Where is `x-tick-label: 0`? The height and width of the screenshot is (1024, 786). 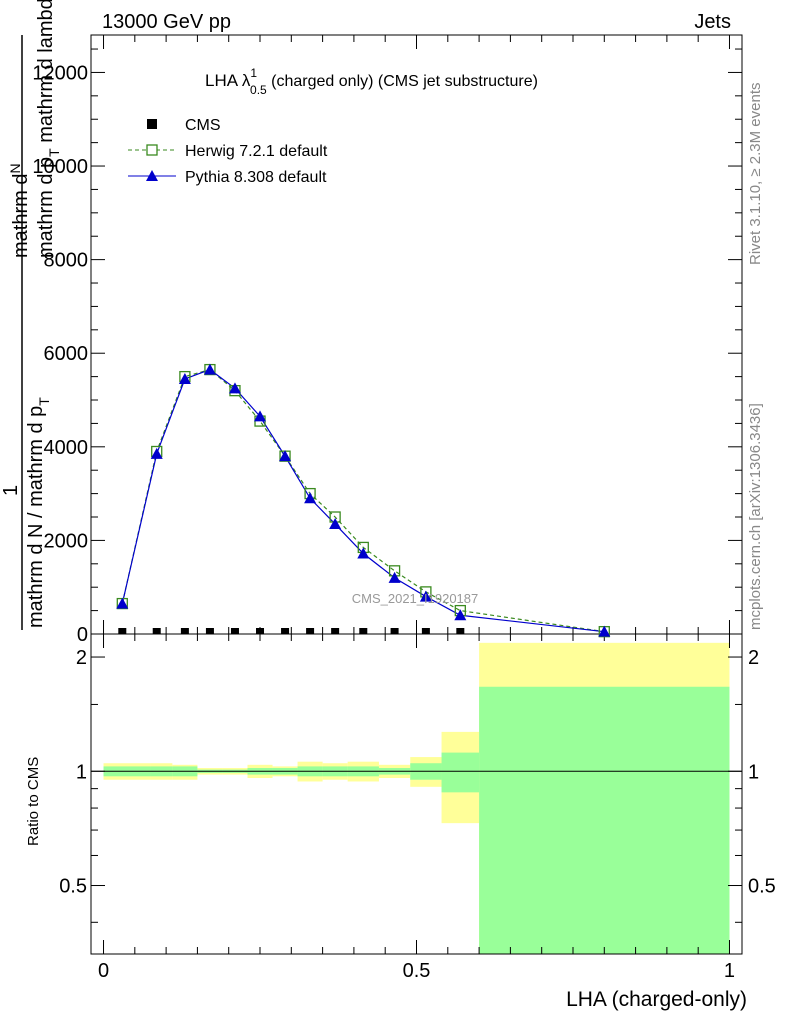
x-tick-label: 0 is located at coordinates (103, 971).